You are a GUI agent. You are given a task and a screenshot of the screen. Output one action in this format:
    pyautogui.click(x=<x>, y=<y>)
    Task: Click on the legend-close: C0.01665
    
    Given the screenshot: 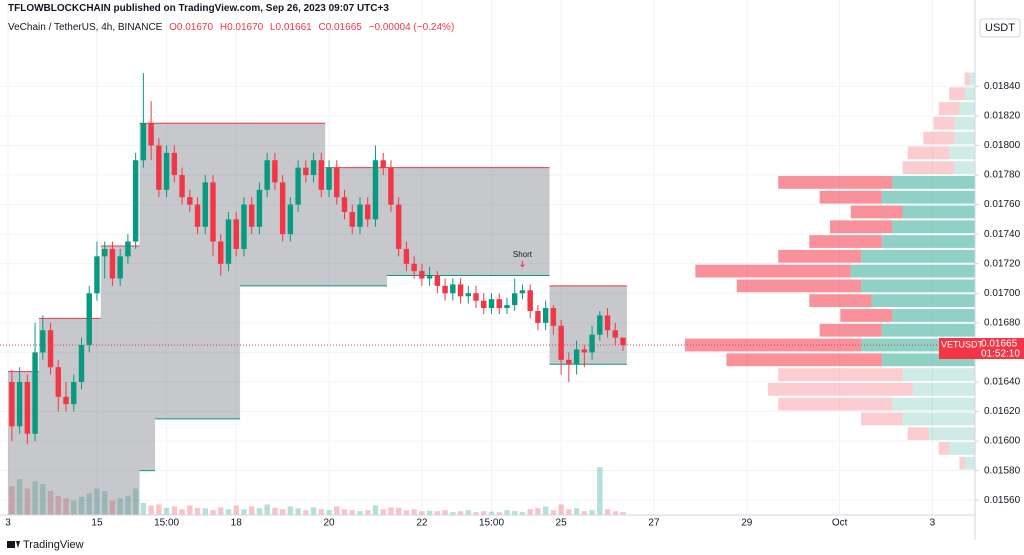 What is the action you would take?
    pyautogui.click(x=340, y=27)
    